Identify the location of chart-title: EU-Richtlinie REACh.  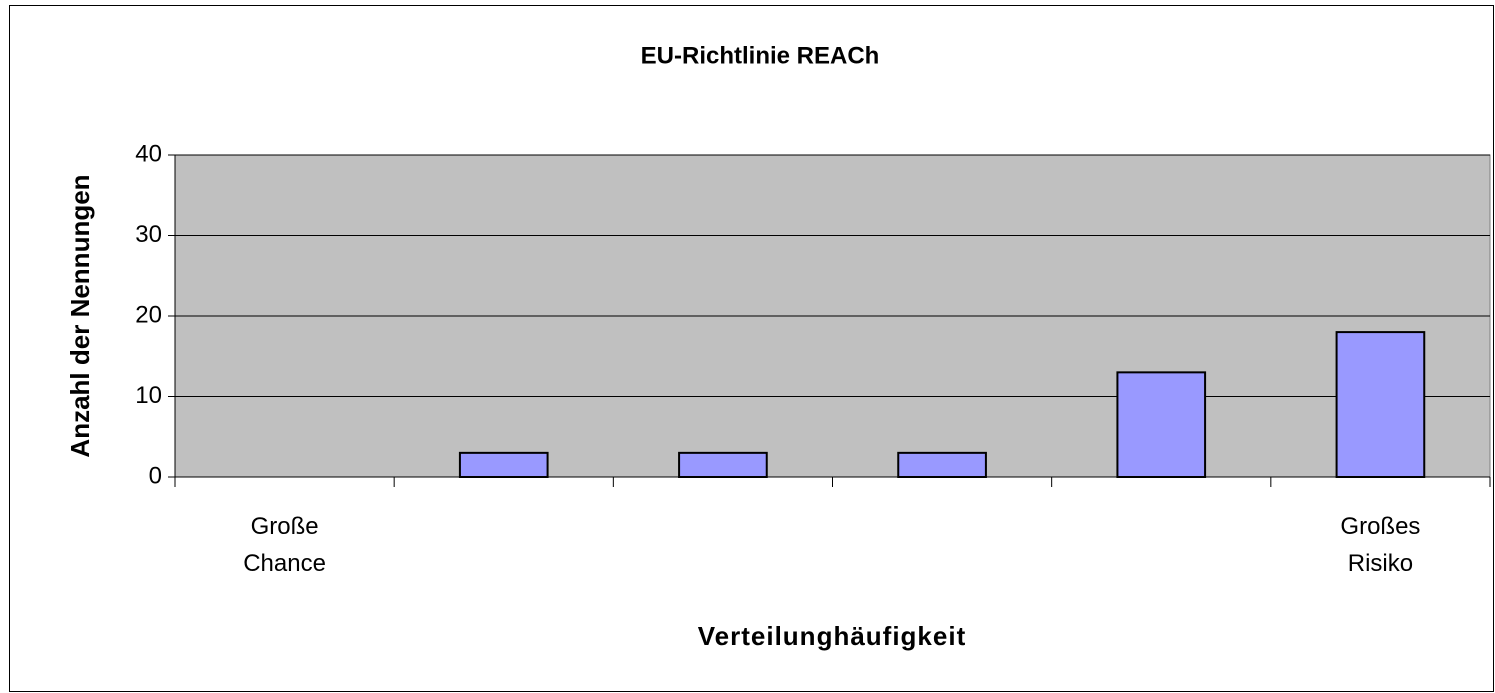
(760, 55).